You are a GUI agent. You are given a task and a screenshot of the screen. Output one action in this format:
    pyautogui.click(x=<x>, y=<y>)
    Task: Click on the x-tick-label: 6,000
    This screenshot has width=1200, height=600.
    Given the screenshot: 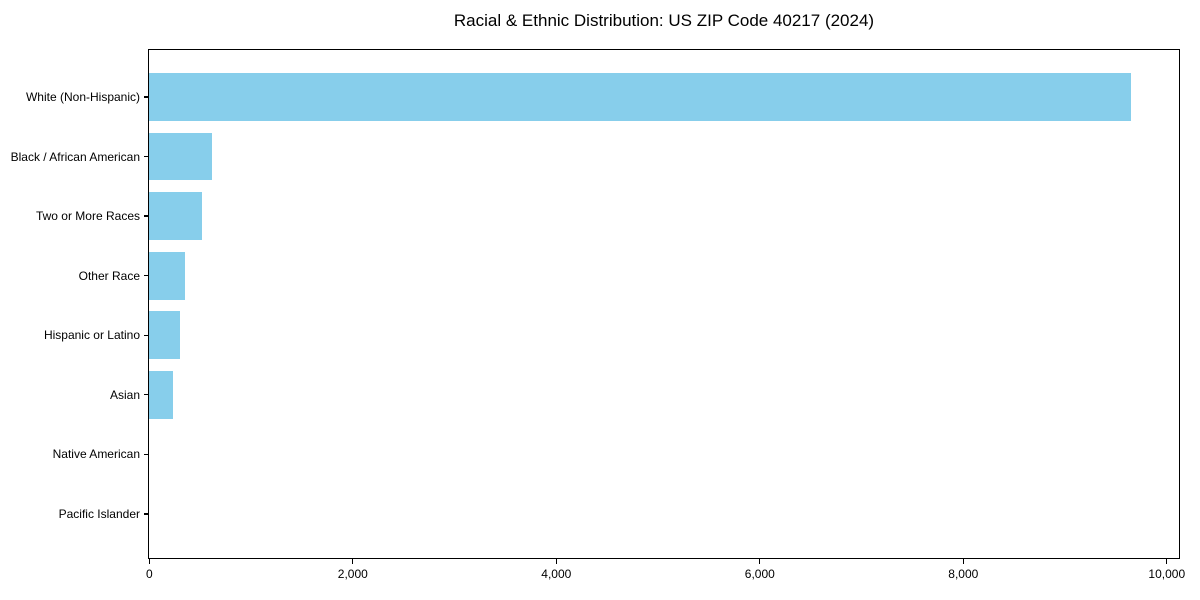 What is the action you would take?
    pyautogui.click(x=759, y=574)
    